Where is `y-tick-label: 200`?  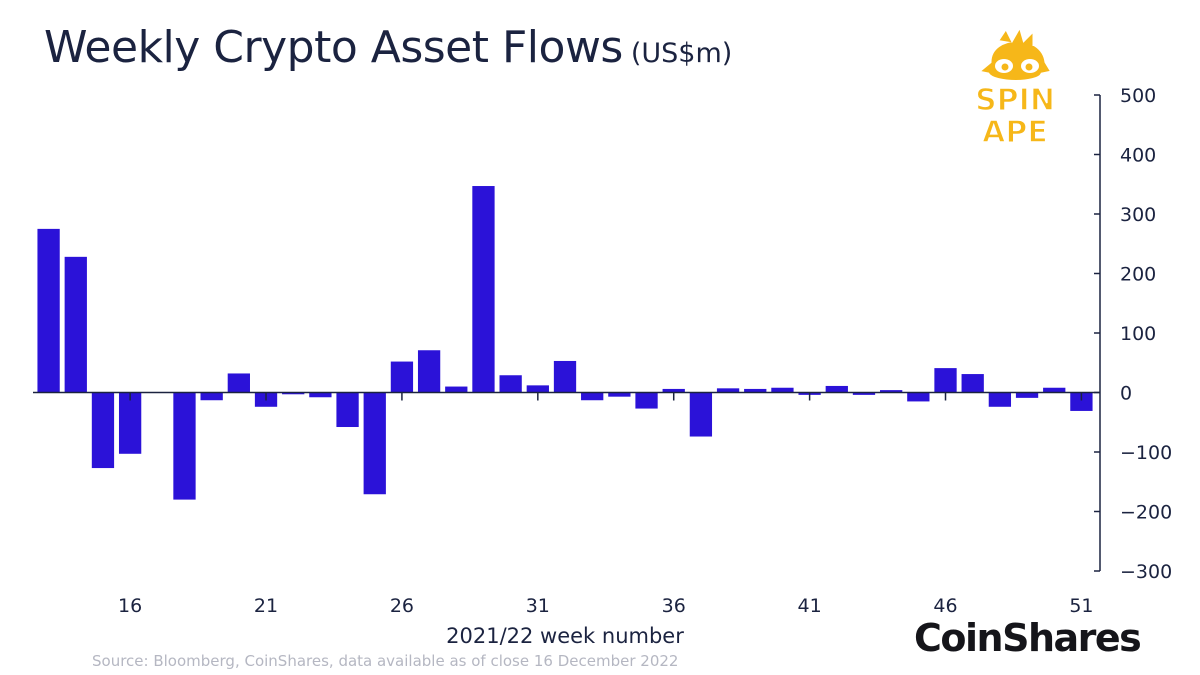 y-tick-label: 200 is located at coordinates (1138, 275).